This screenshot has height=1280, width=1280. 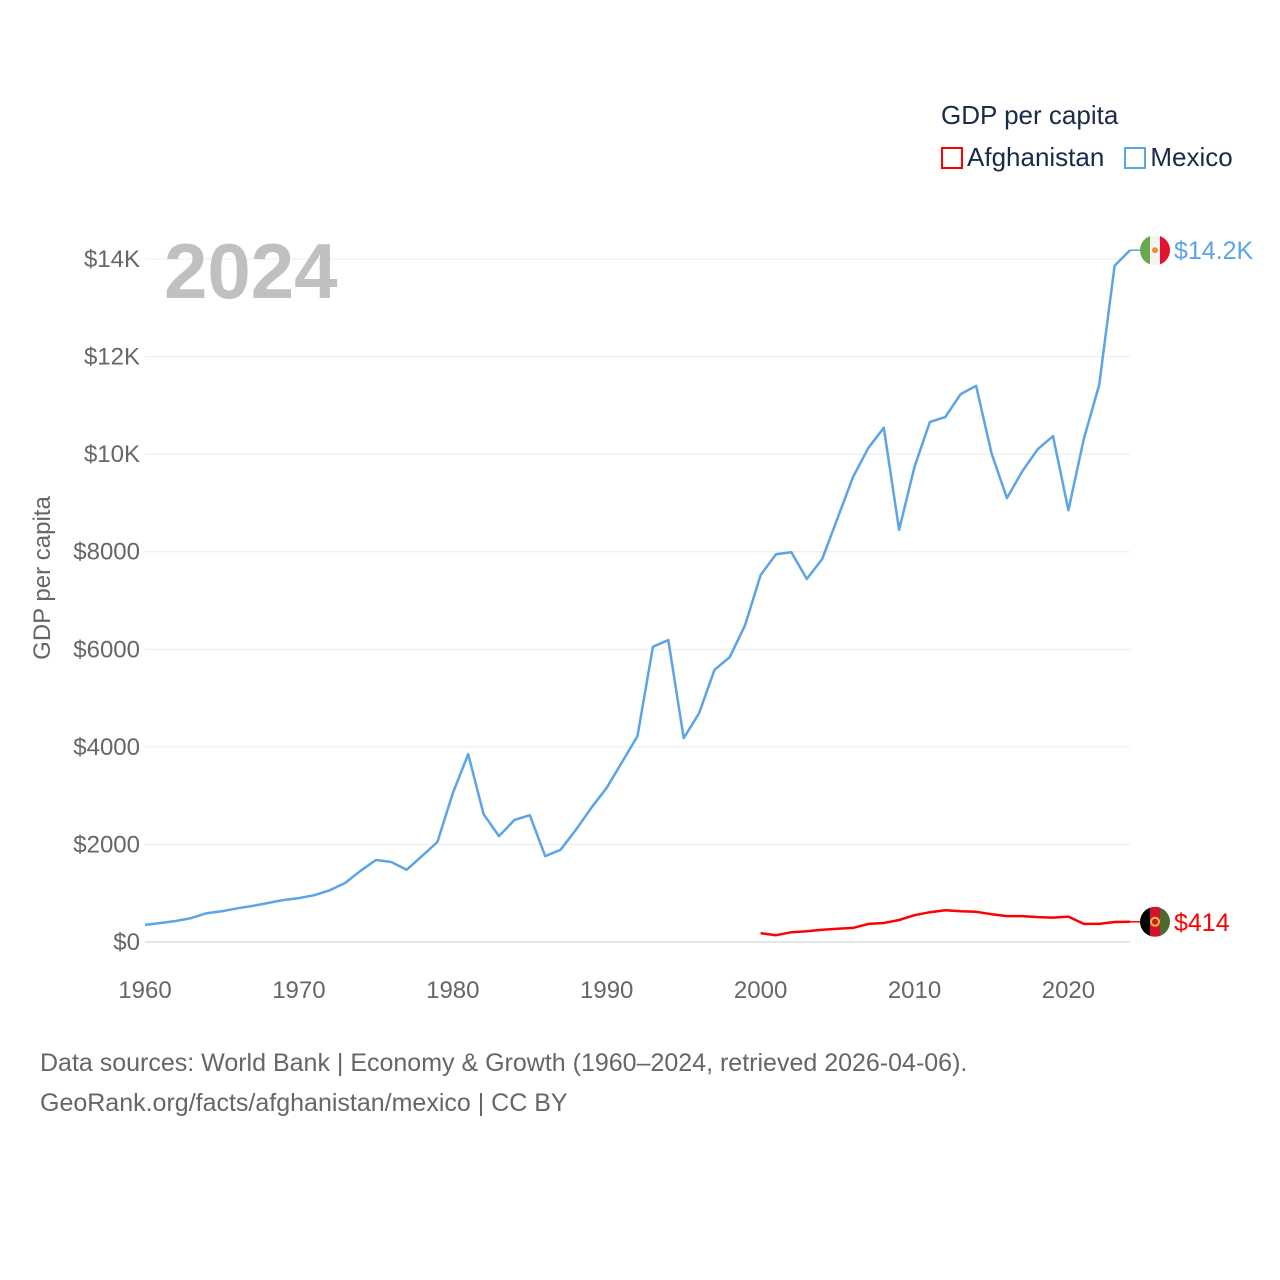 I want to click on y-tick-label: $10K, so click(x=112, y=454).